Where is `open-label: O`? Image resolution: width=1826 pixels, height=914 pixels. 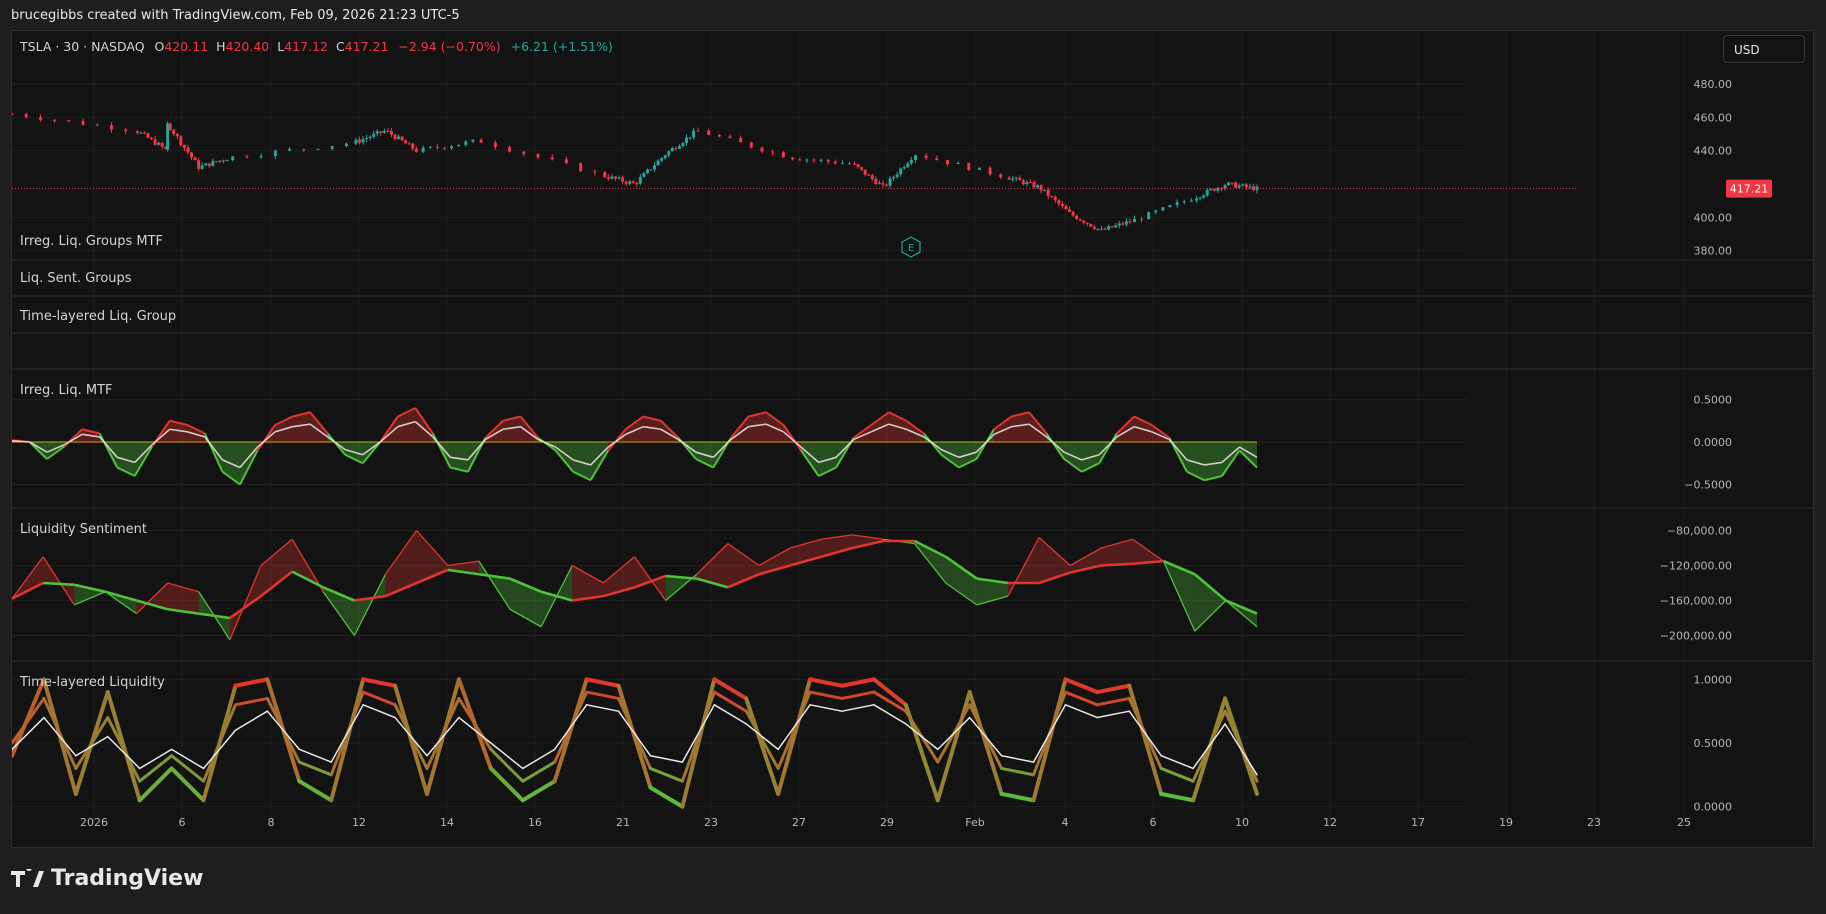
open-label: O is located at coordinates (159, 46).